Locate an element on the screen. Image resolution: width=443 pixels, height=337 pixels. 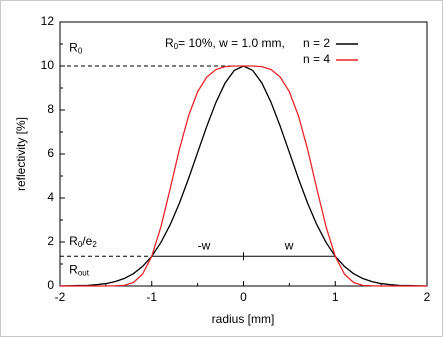
y-tick-label: 6 is located at coordinates (50, 153).